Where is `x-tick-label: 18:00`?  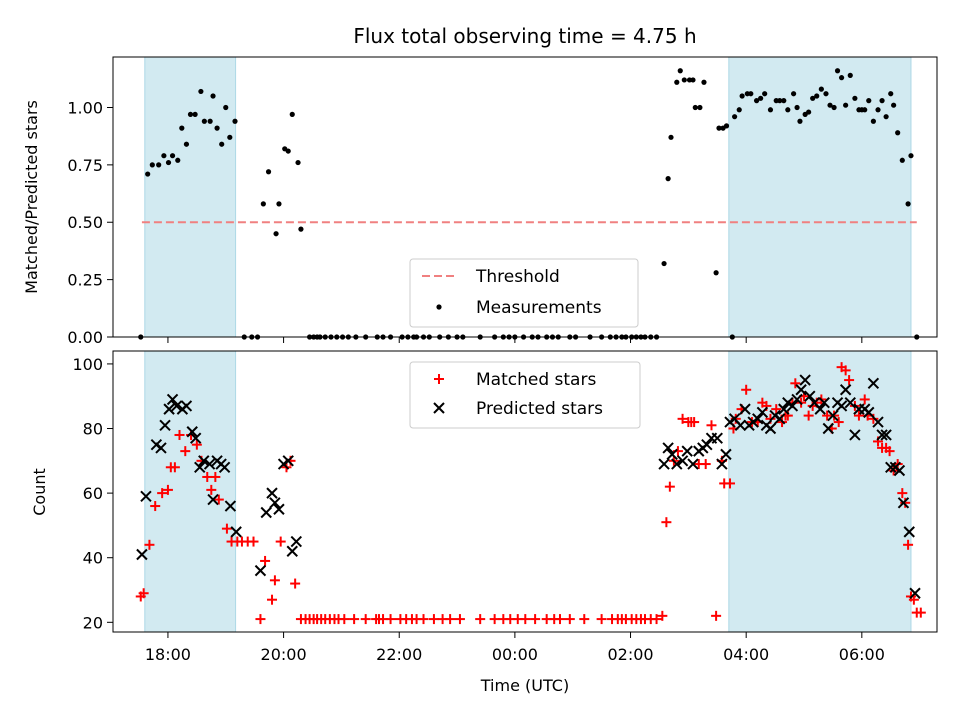
x-tick-label: 18:00 is located at coordinates (168, 654).